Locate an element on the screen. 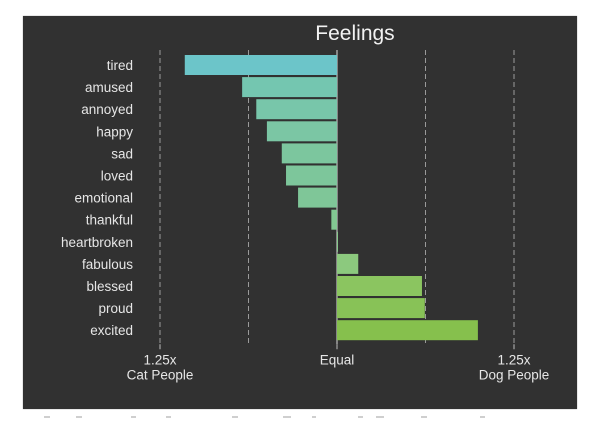 Image resolution: width=600 pixels, height=425 pixels. bar-tired is located at coordinates (260, 65).